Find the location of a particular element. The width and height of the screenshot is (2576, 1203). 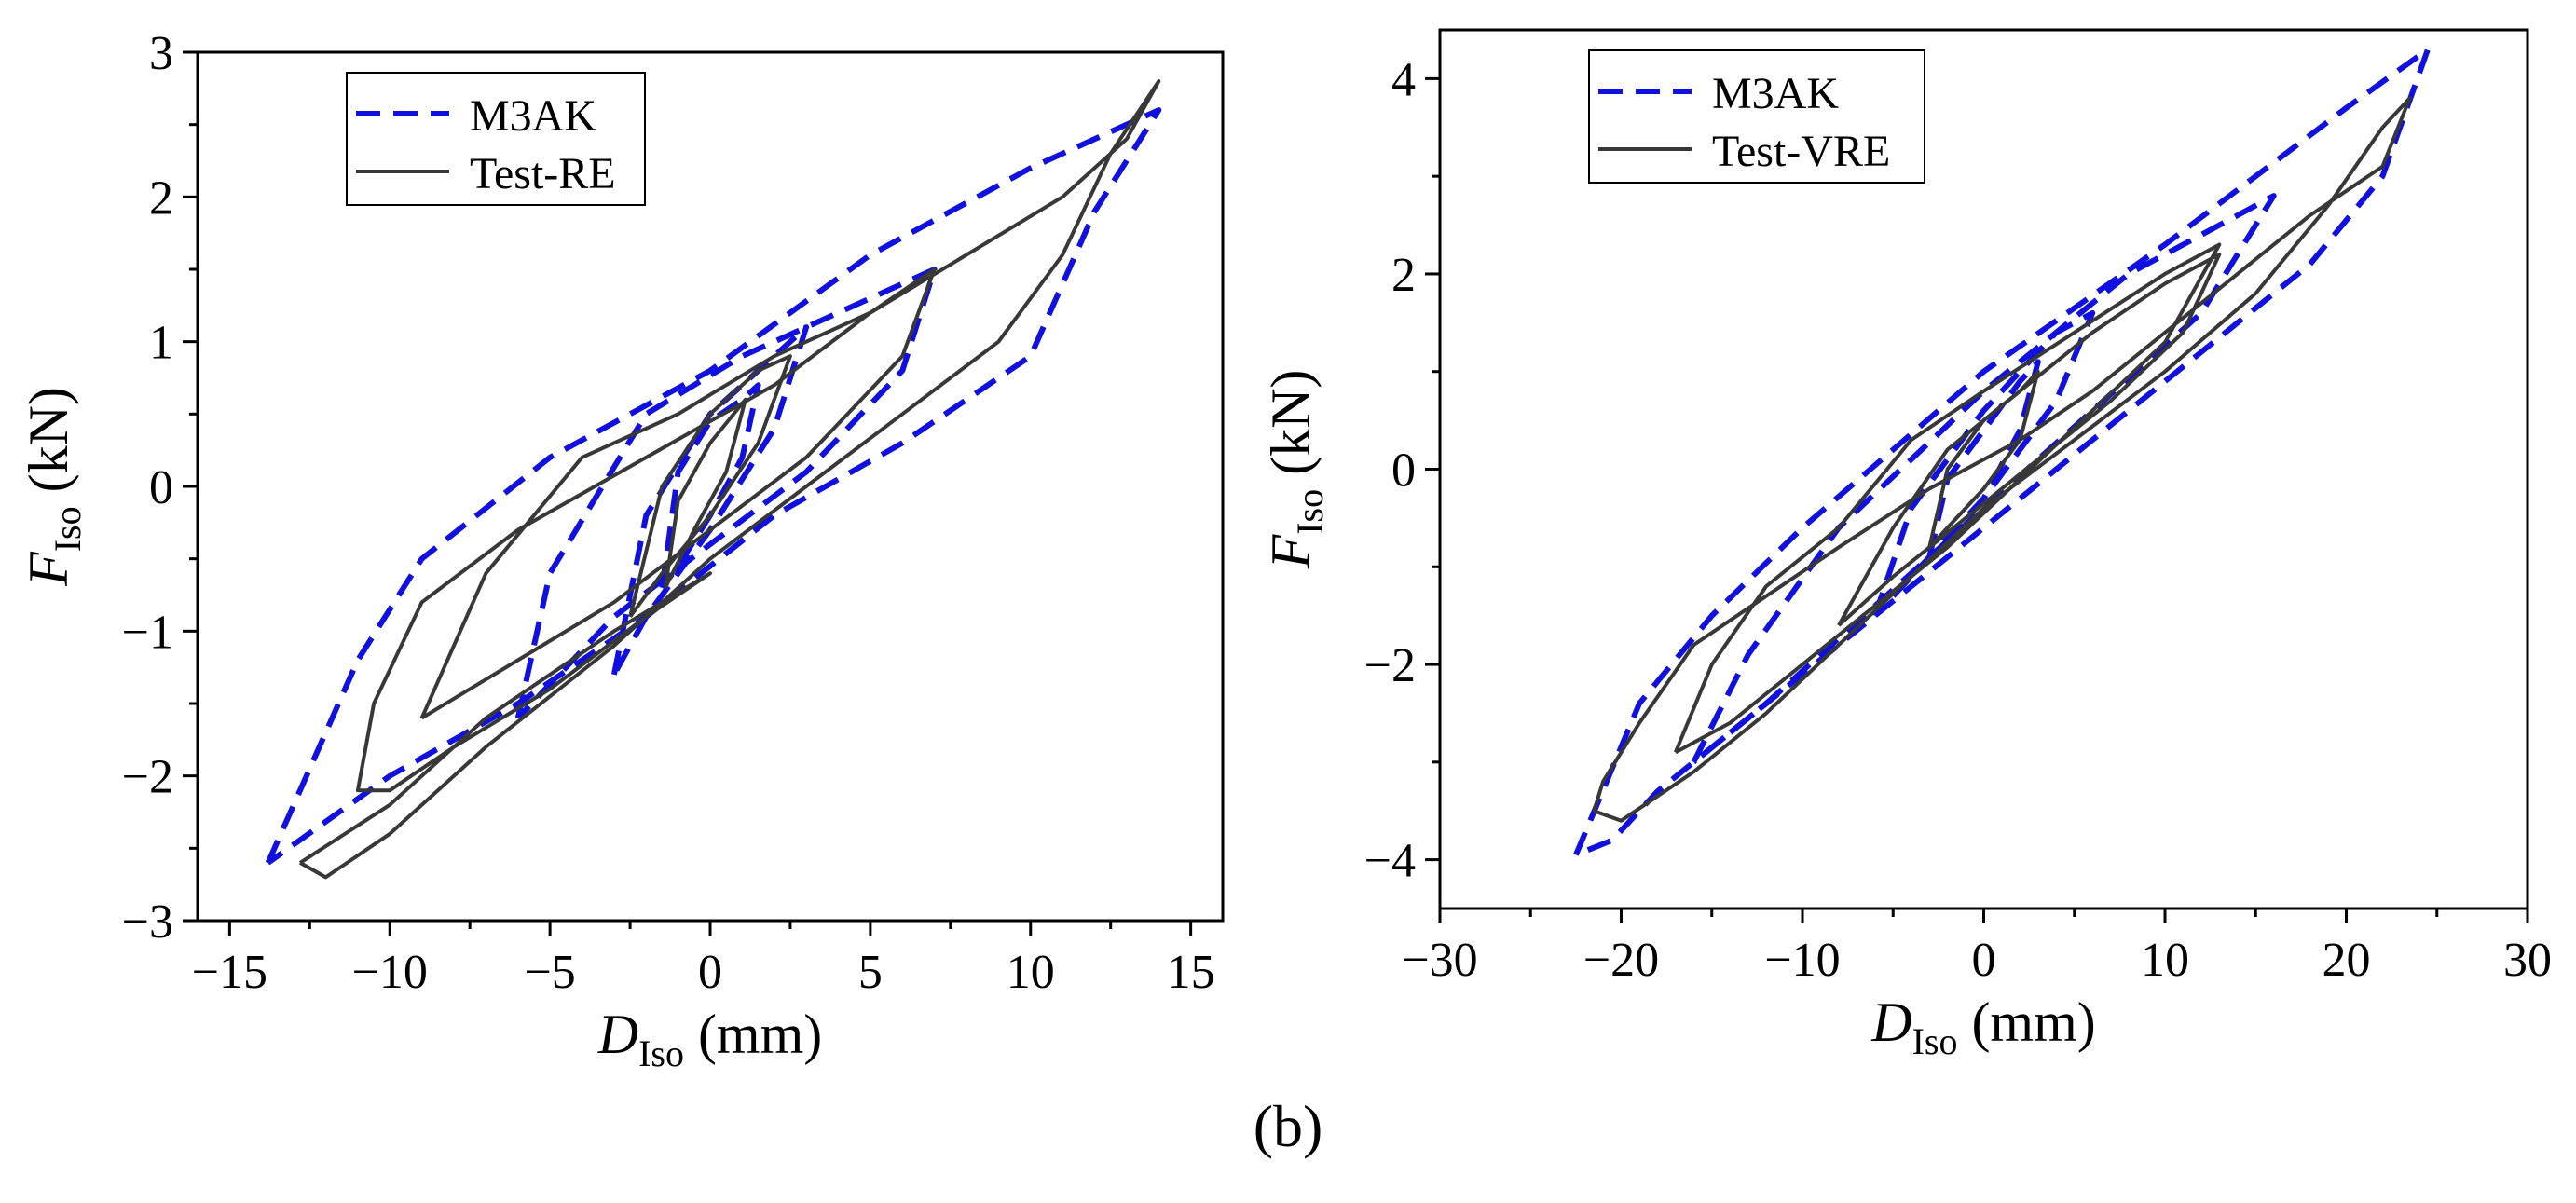

x-tick-label: −20 is located at coordinates (1621, 960).